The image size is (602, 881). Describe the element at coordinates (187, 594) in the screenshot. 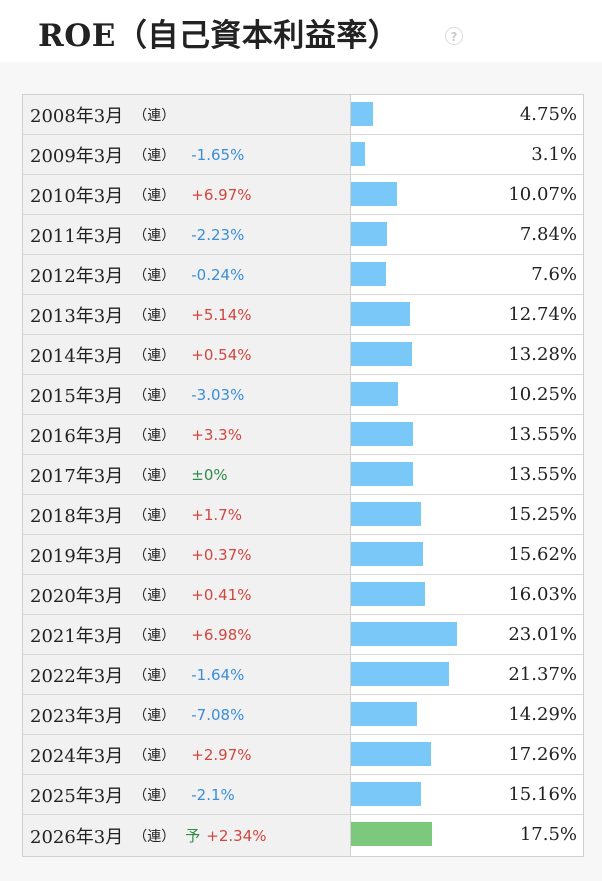

I see `period-cell: 2020年3月 （連） +0.41%` at that location.